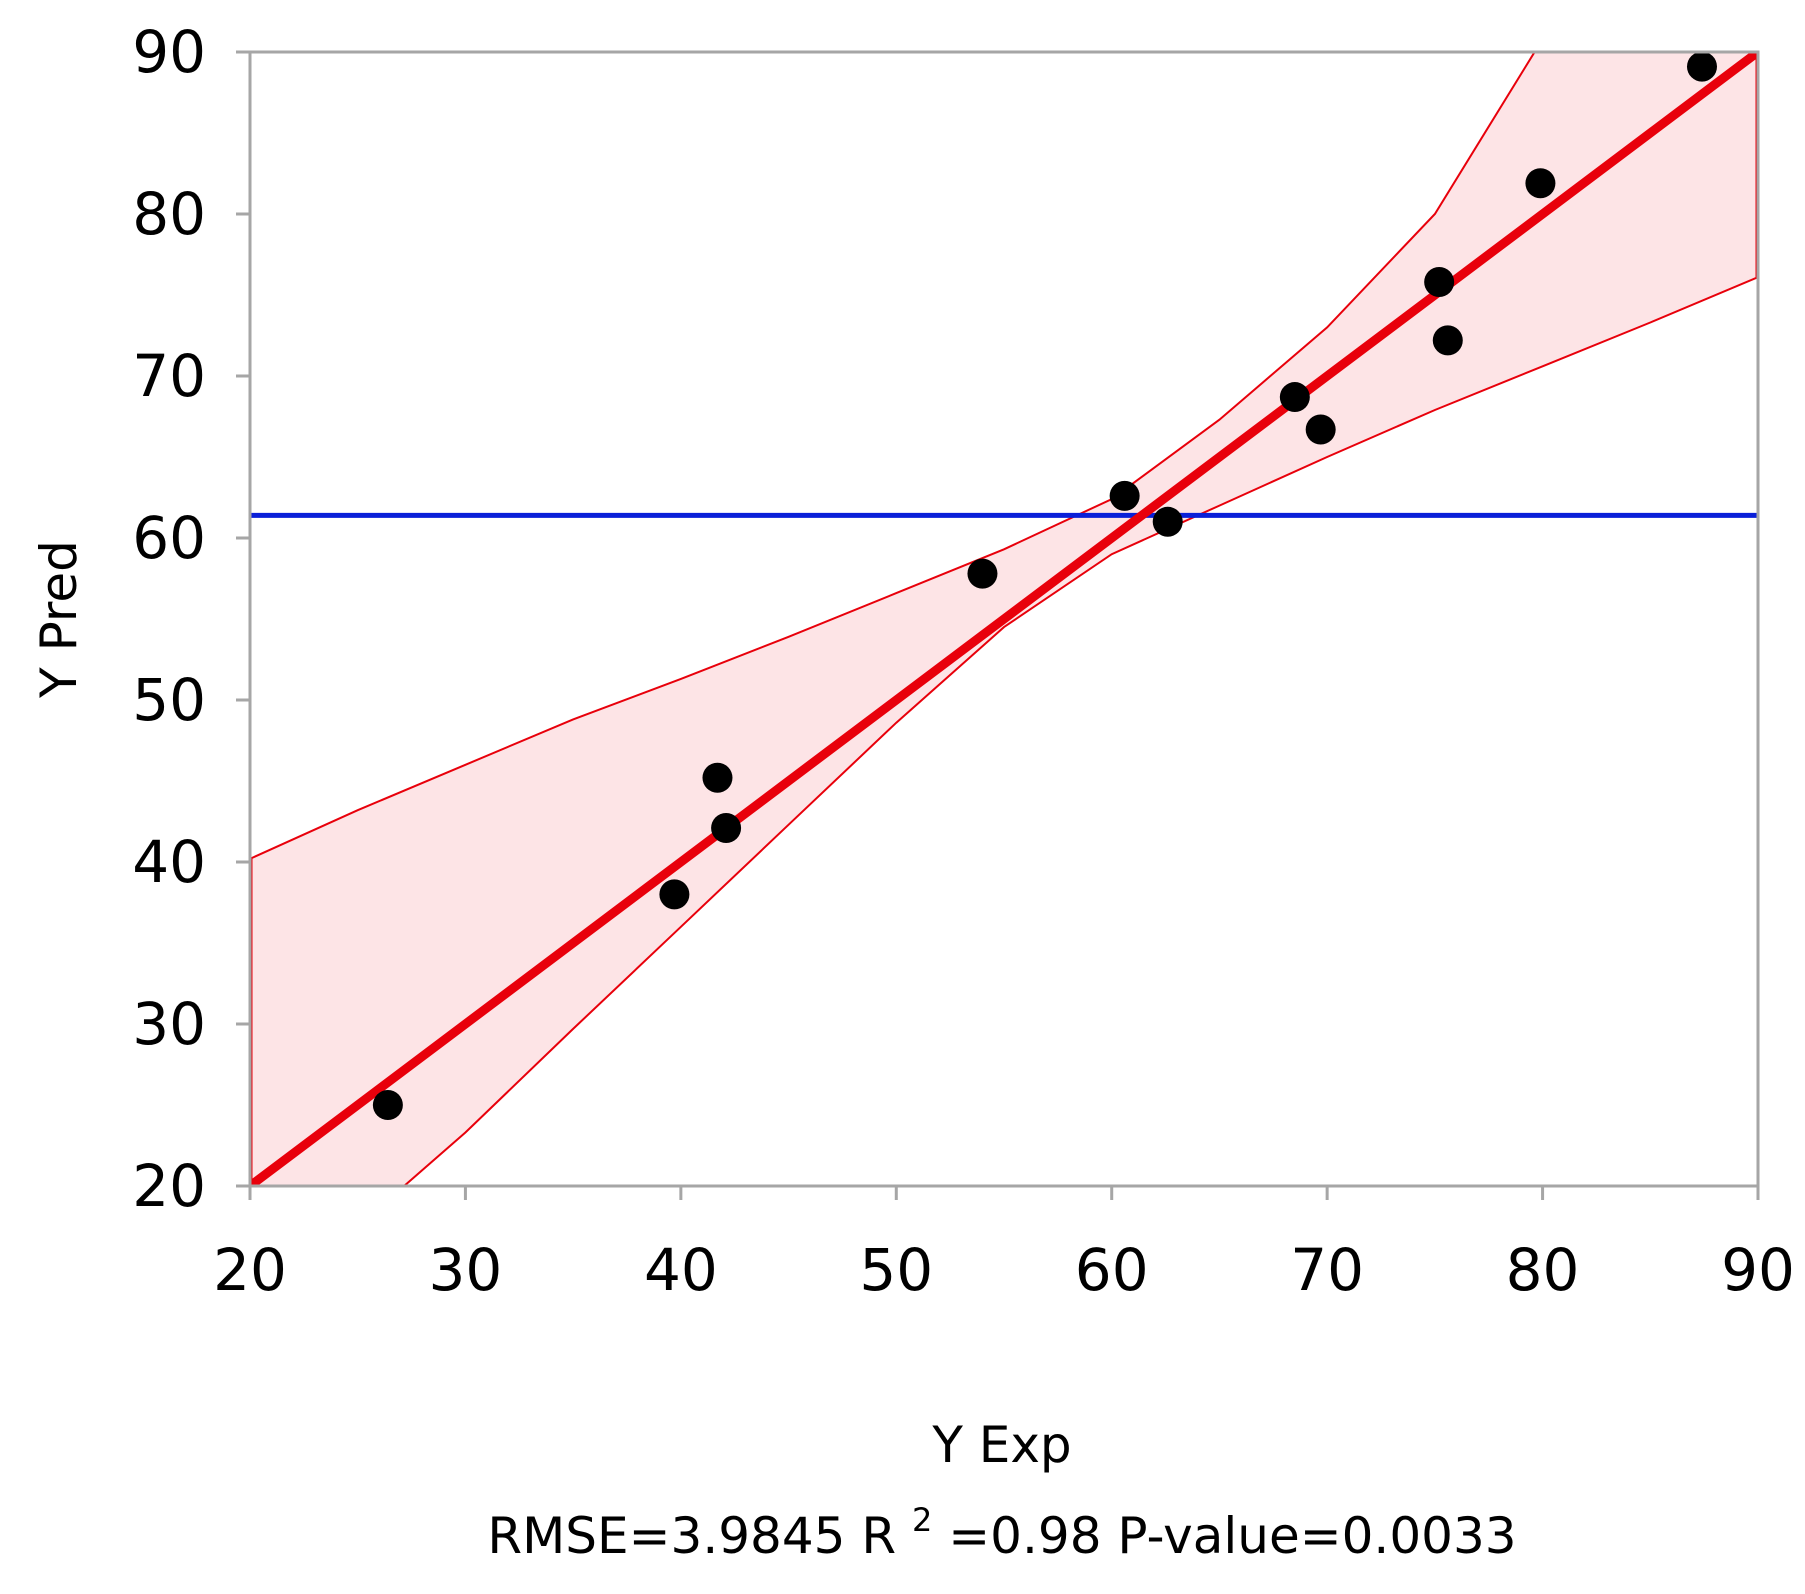 The width and height of the screenshot is (1805, 1594). I want to click on x-tick-label: 90, so click(1758, 1270).